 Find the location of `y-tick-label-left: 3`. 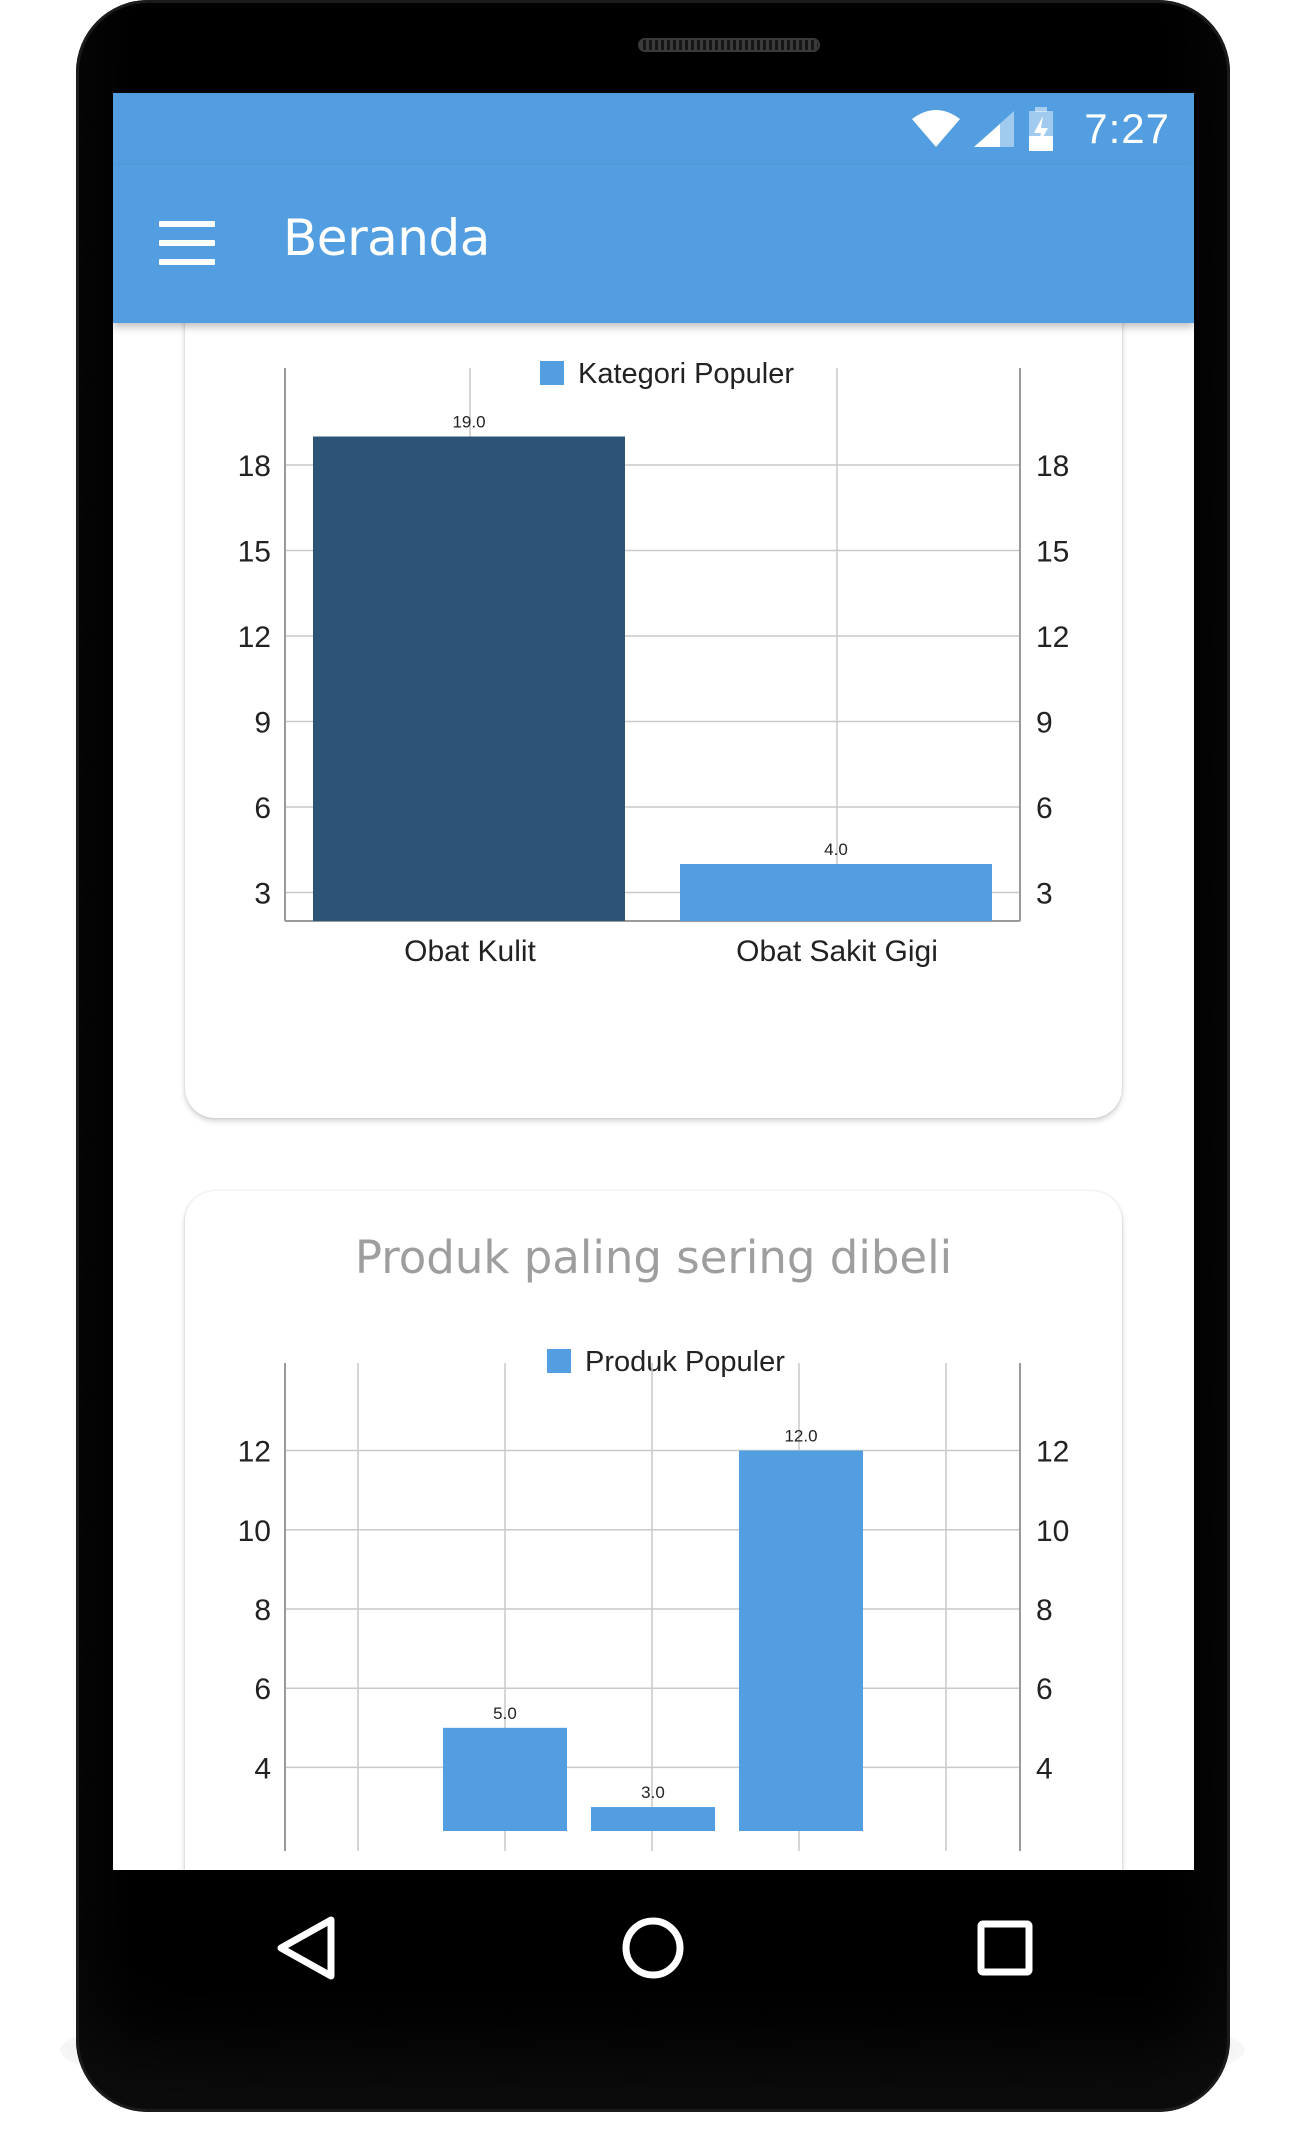

y-tick-label-left: 3 is located at coordinates (262, 894).